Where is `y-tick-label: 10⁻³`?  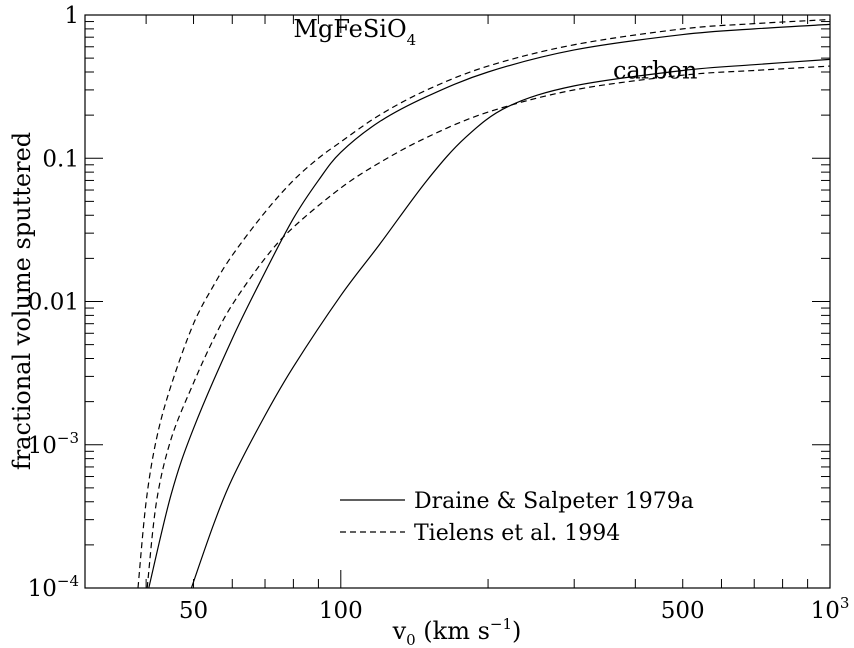 y-tick-label: 10⁻³ is located at coordinates (53, 444).